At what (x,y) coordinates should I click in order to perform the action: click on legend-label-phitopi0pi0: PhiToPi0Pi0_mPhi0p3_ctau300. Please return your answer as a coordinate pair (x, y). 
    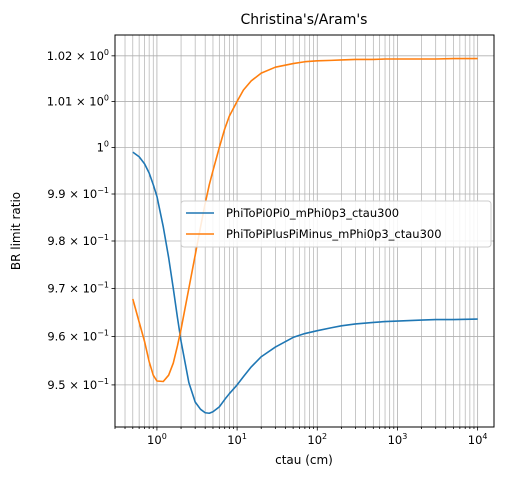
    Looking at the image, I should click on (312, 213).